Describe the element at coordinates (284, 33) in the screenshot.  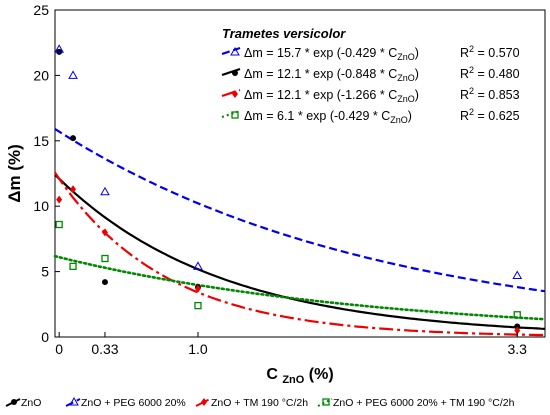
I see `legend-title: Trametes versicolor` at that location.